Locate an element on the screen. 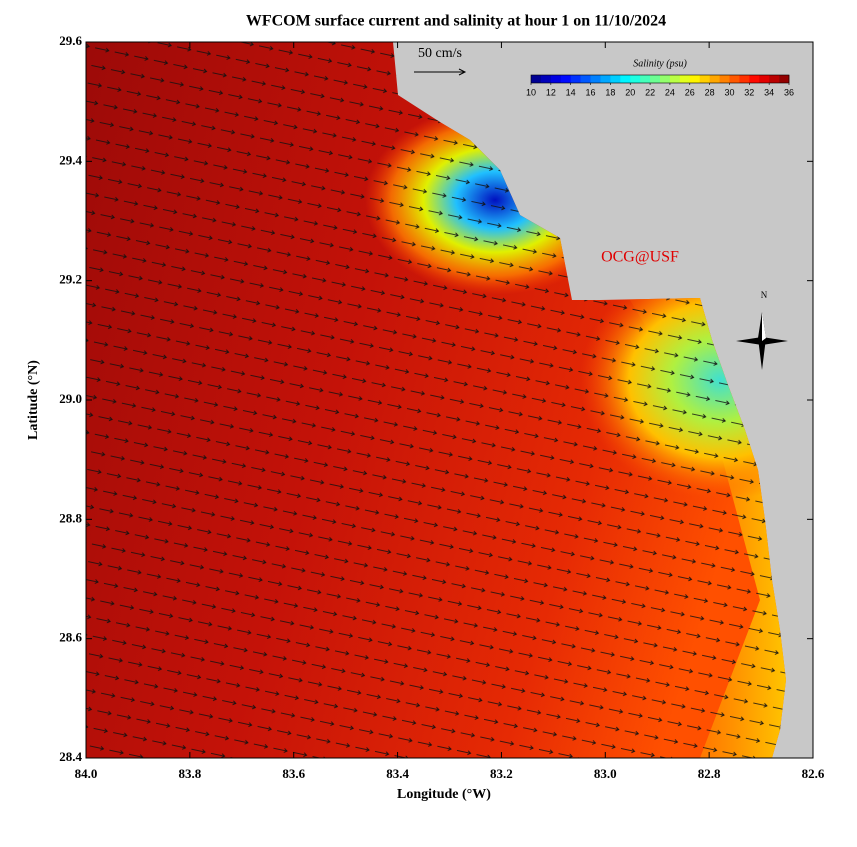 Image resolution: width=857 pixels, height=847 pixels. colorbar-tick-label: 30 is located at coordinates (729, 92).